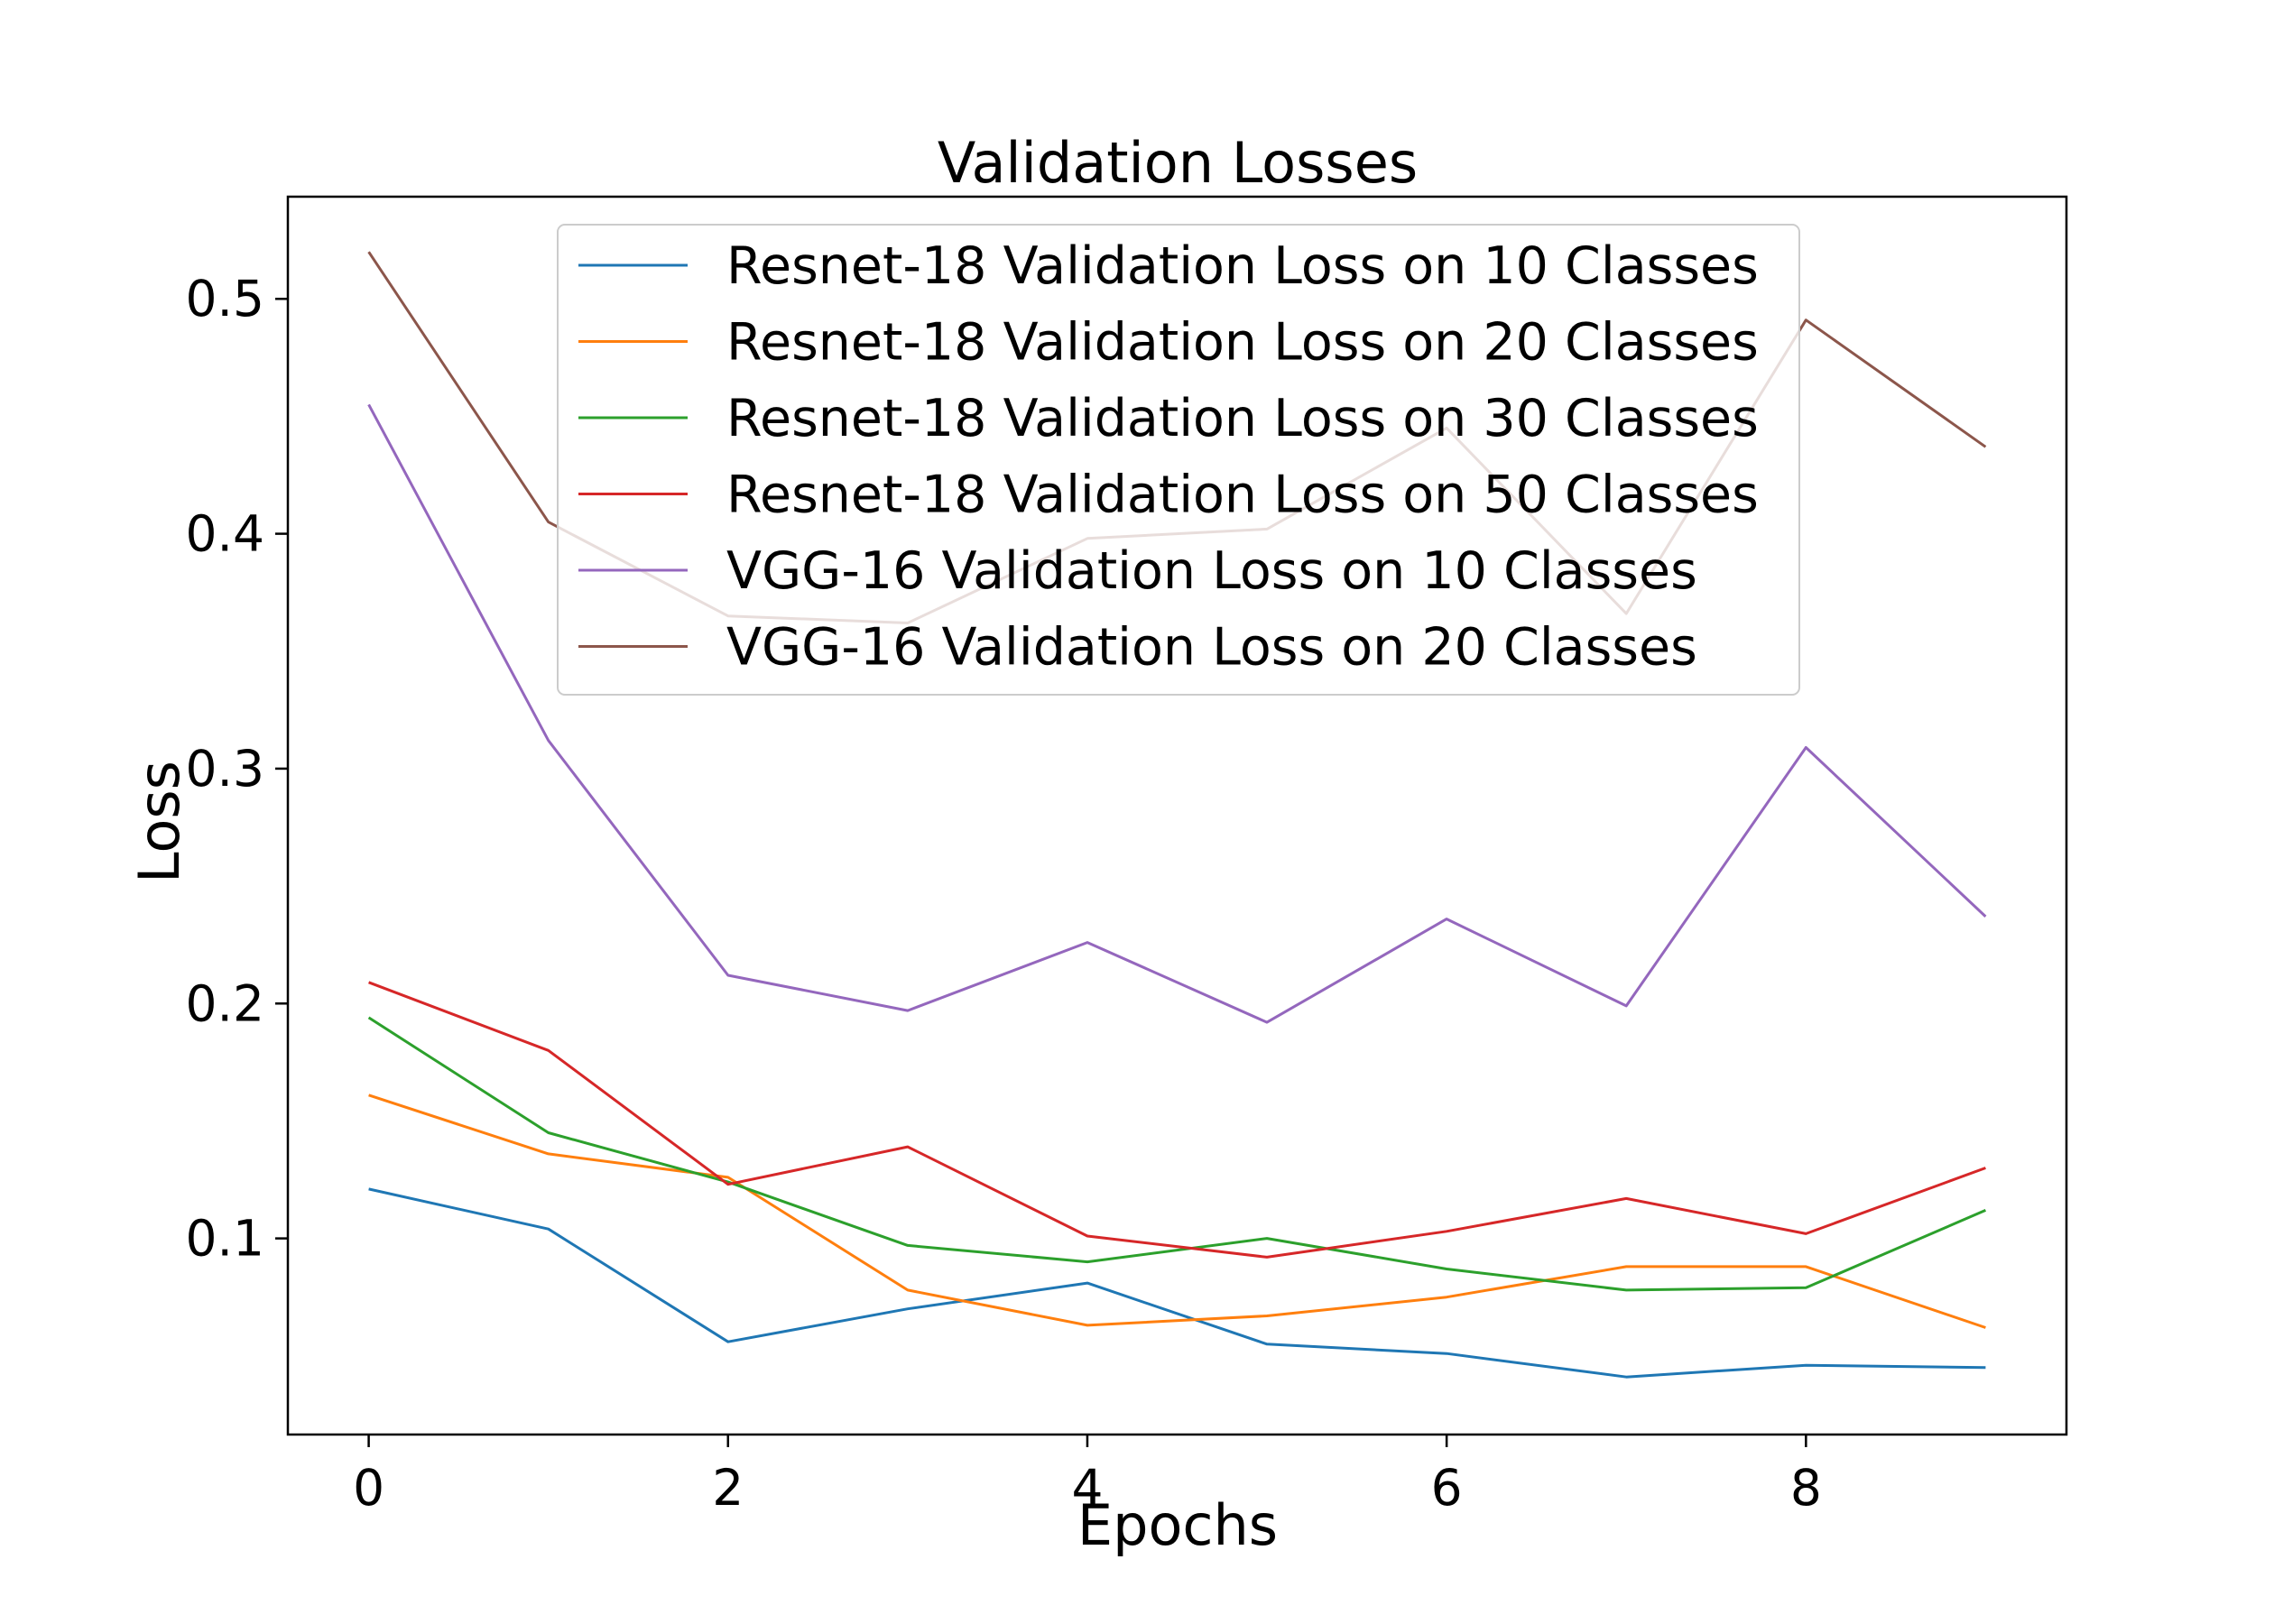  What do you see at coordinates (225, 1003) in the screenshot?
I see `y-tick-label: 0.2` at bounding box center [225, 1003].